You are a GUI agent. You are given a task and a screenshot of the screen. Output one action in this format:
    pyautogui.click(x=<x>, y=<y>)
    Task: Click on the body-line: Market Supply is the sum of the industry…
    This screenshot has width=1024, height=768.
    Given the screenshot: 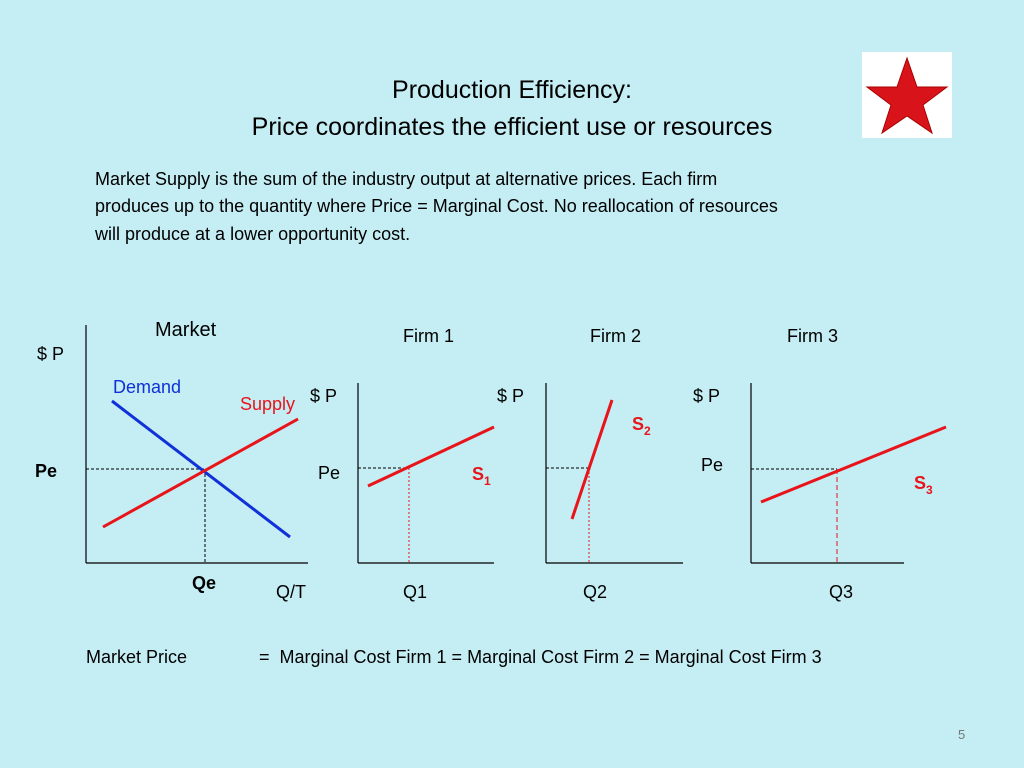 What is the action you would take?
    pyautogui.click(x=406, y=179)
    